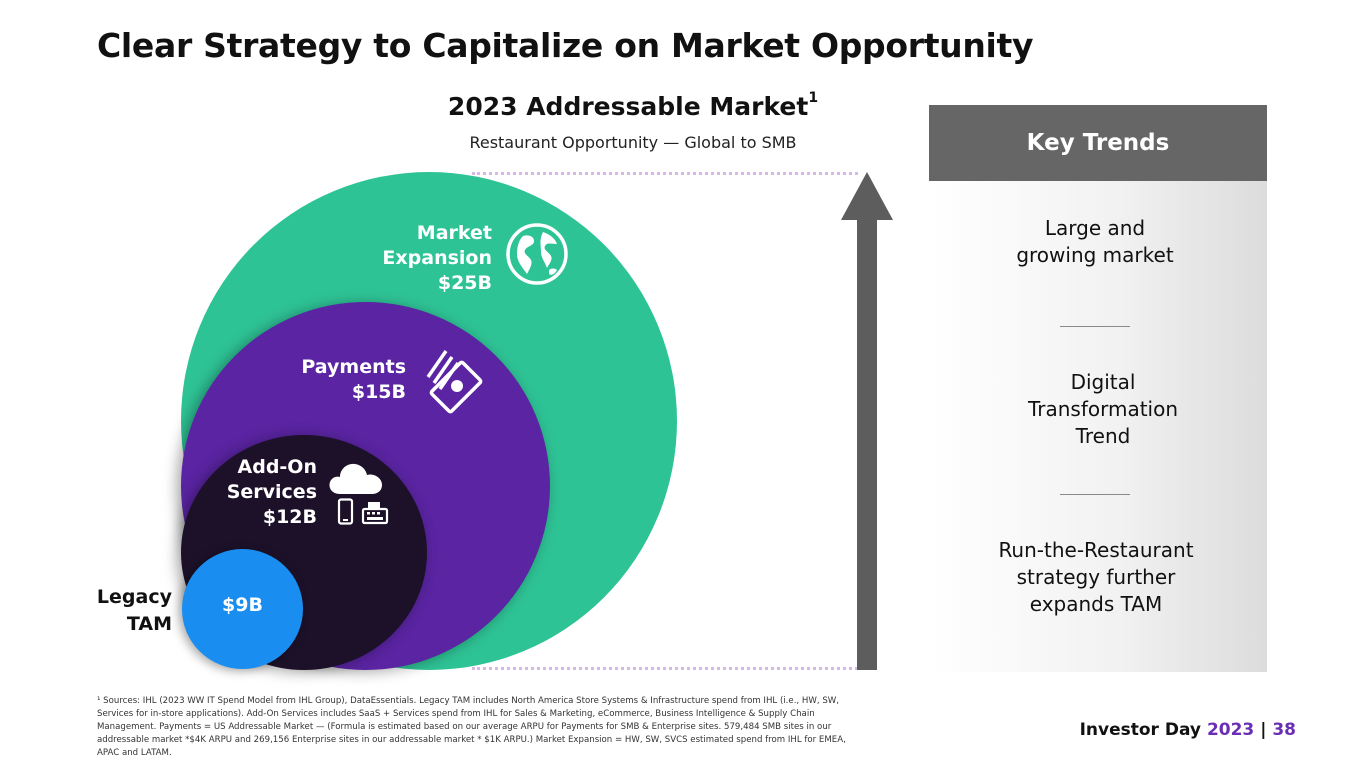  Describe the element at coordinates (1140, 730) in the screenshot. I see `event-name: Investor Day` at that location.